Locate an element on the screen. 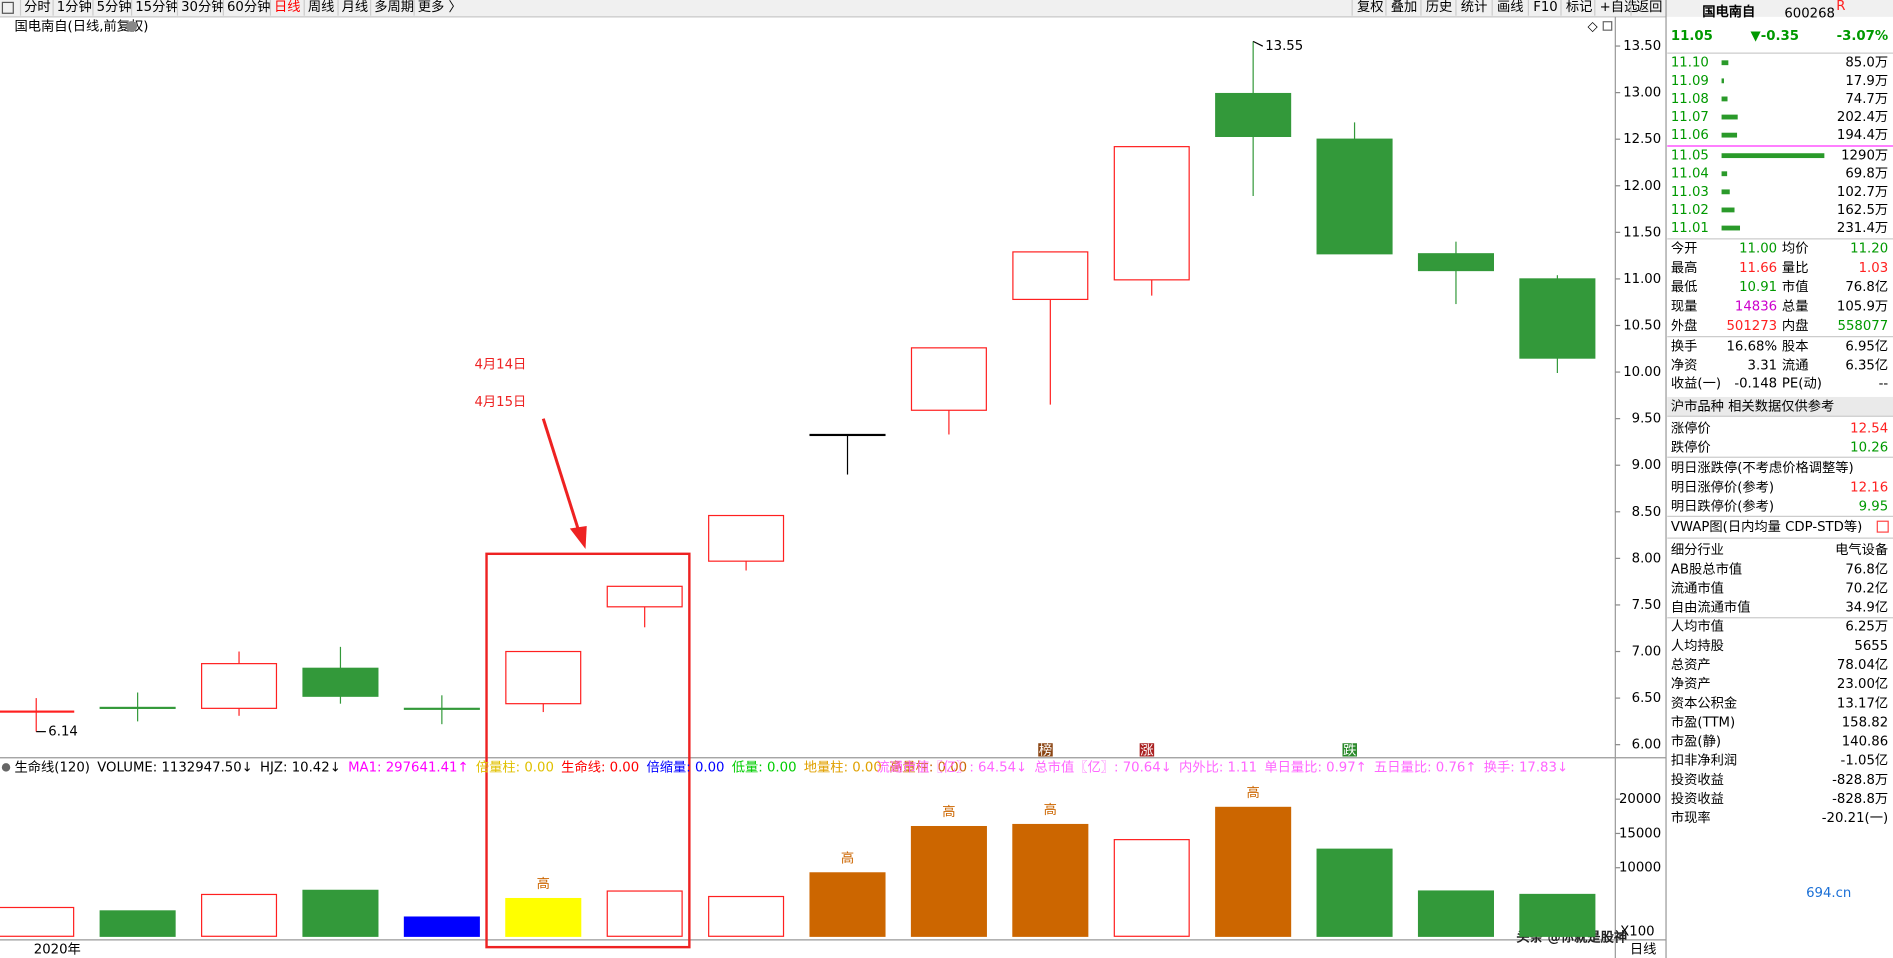 The image size is (1893, 958). row-value: 70.2亿 is located at coordinates (1866, 588).